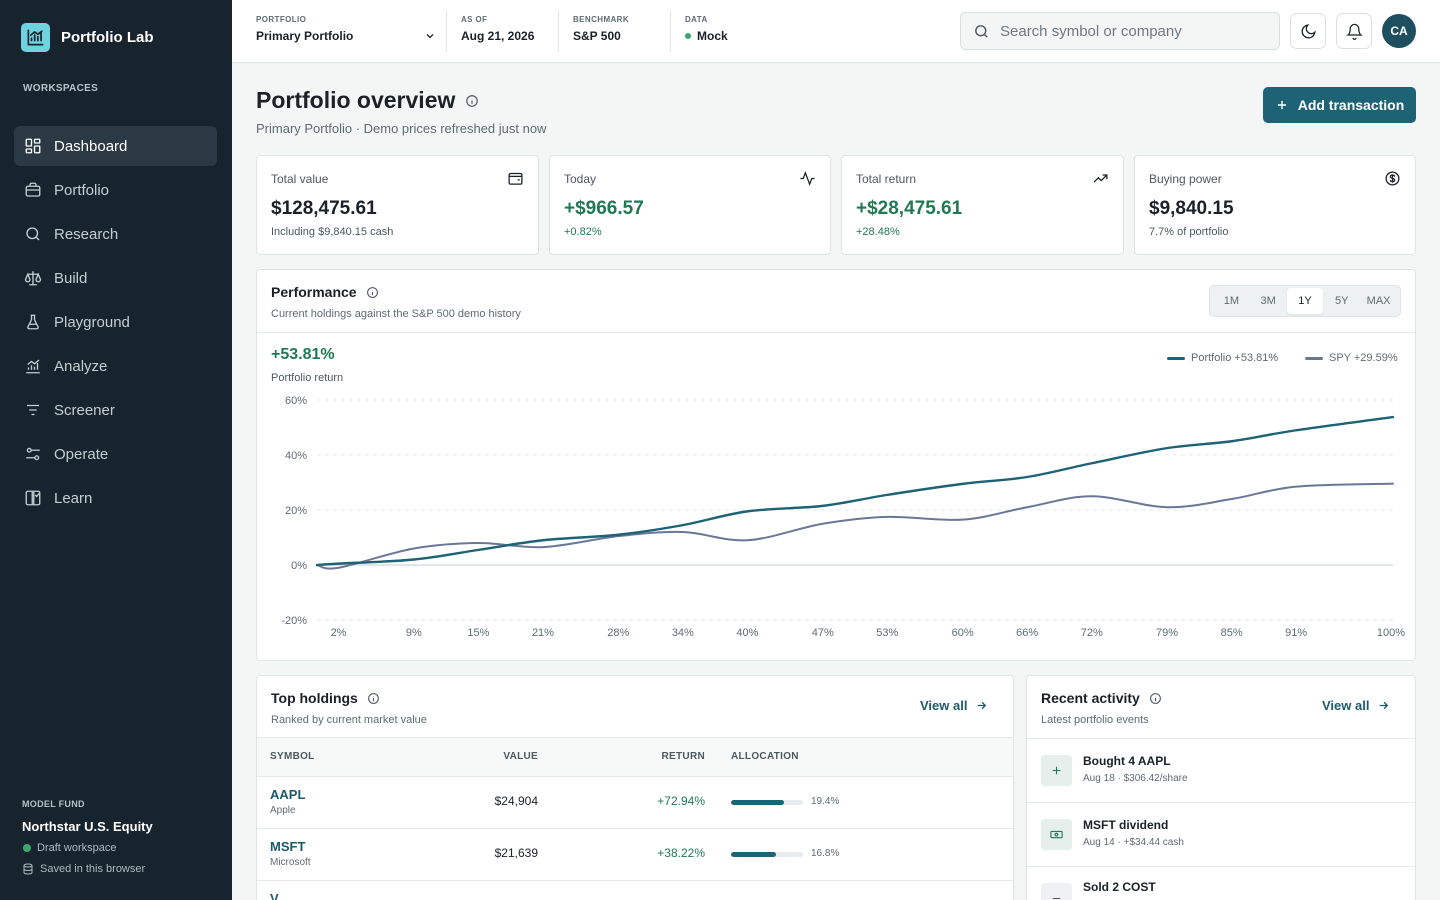  What do you see at coordinates (82, 190) in the screenshot?
I see `sidebar-item-label: Portfolio` at bounding box center [82, 190].